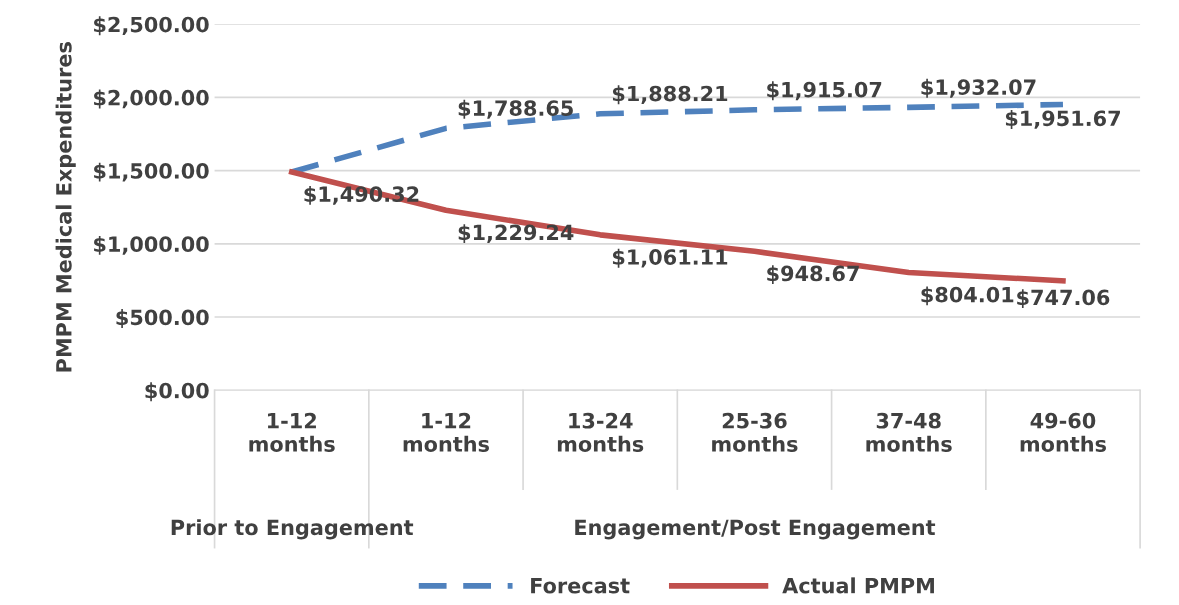 The height and width of the screenshot is (605, 1179). I want to click on text: Engagement/Post Engagement, so click(755, 529).